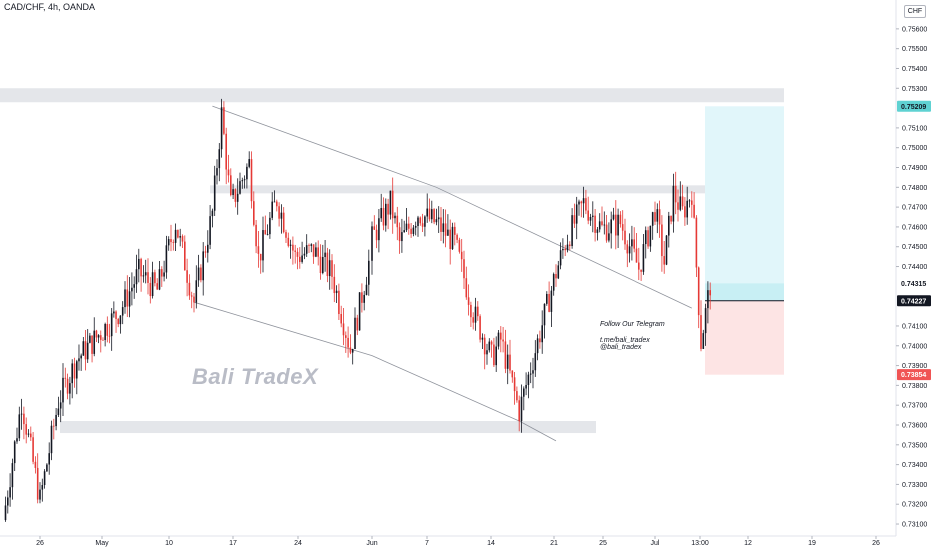 The height and width of the screenshot is (555, 932). I want to click on target-price-tag: 0.75209, so click(913, 107).